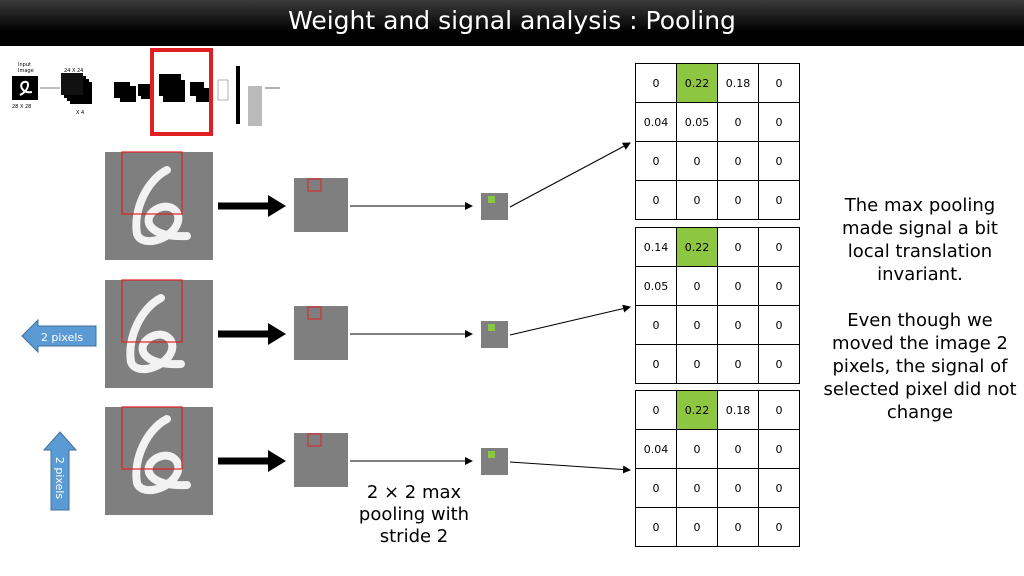  I want to click on table-row: 0.04 0 0 0, so click(717, 449).